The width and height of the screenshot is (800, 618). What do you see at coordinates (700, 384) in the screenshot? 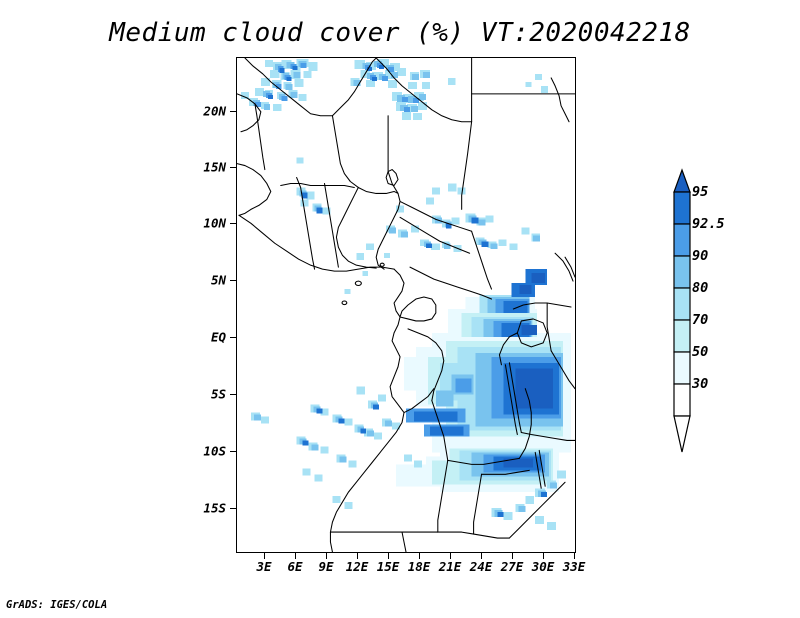
I see `colorbar-label: 30` at bounding box center [700, 384].